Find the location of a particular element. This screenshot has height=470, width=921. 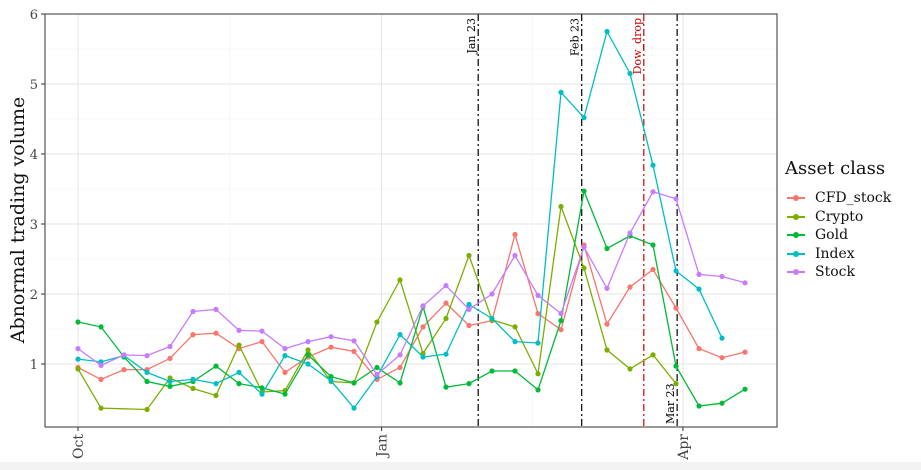

legend-item: Index is located at coordinates (838, 254).